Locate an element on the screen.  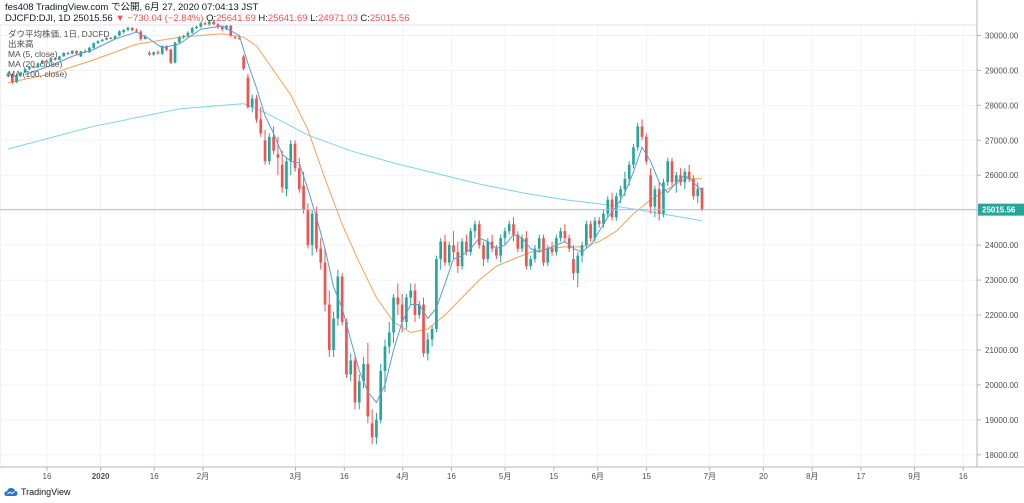
tradingview-cloud-icon is located at coordinates (11, 492).